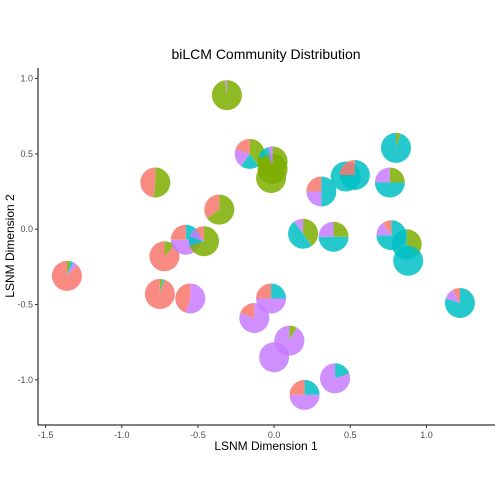  What do you see at coordinates (274, 435) in the screenshot?
I see `x-tick-label: 0.0` at bounding box center [274, 435].